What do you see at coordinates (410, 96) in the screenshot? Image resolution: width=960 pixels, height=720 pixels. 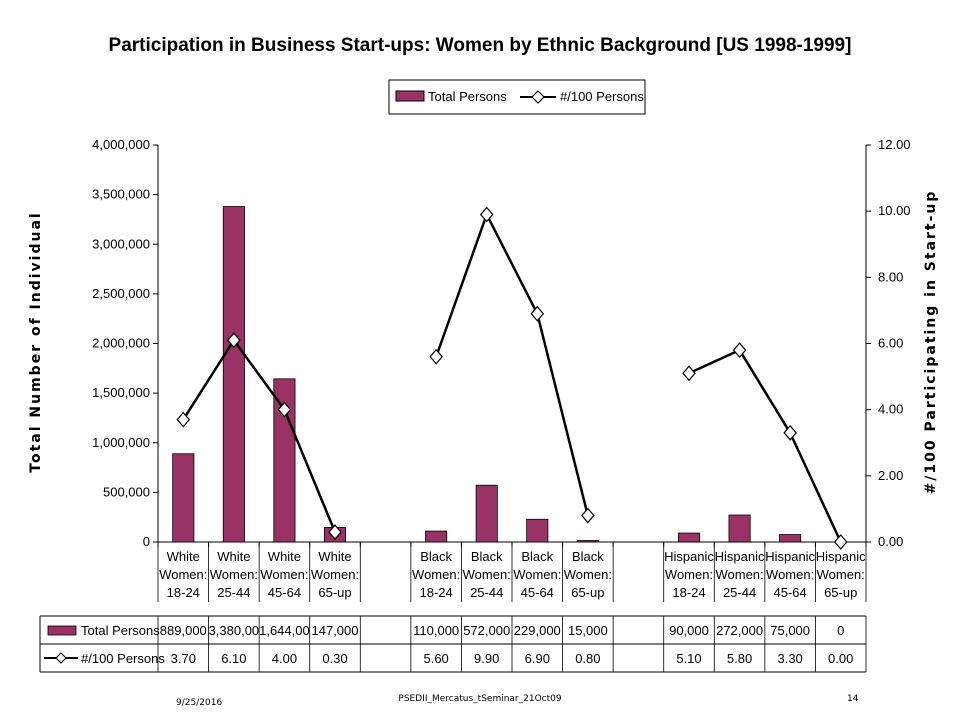 I see `legend-bar-swatch` at bounding box center [410, 96].